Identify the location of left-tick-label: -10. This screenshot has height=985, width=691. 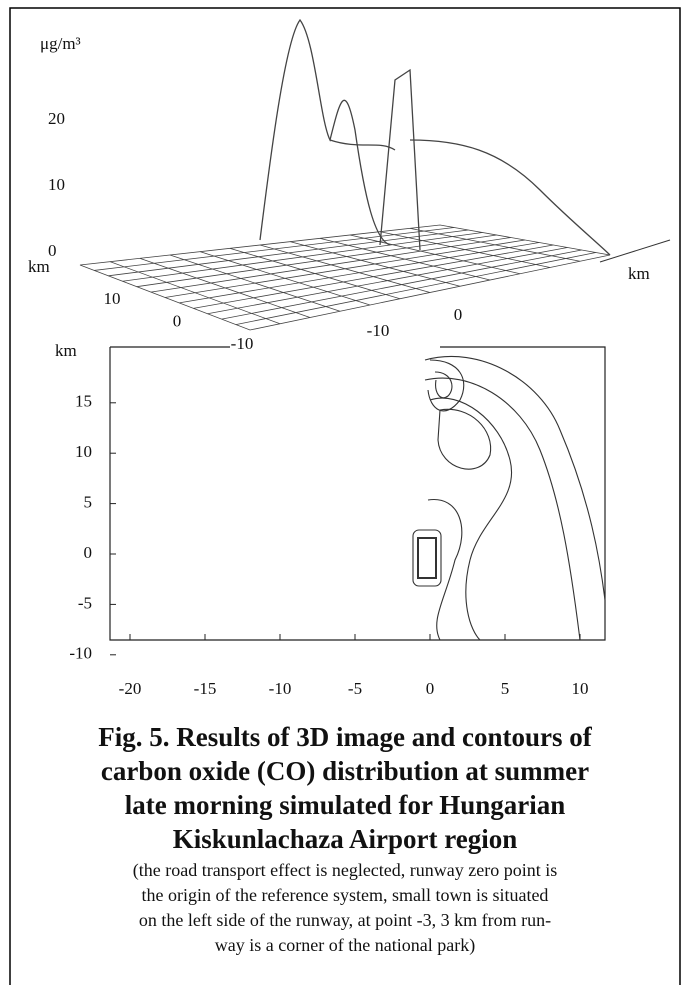
(242, 343).